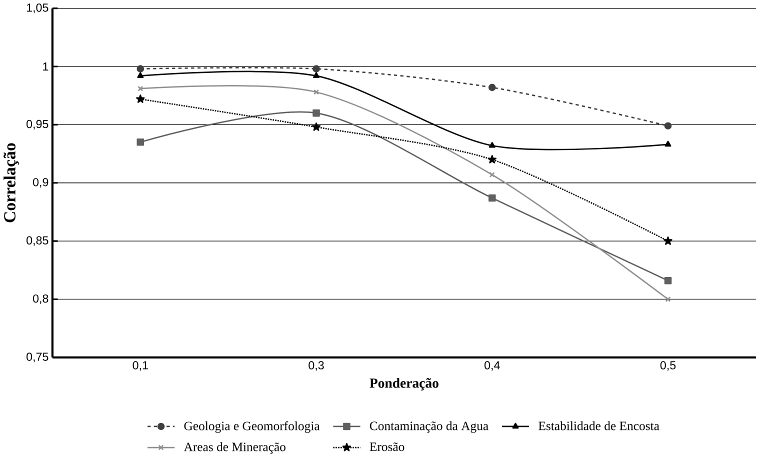  I want to click on y-tick-label: 0,85, so click(37, 241).